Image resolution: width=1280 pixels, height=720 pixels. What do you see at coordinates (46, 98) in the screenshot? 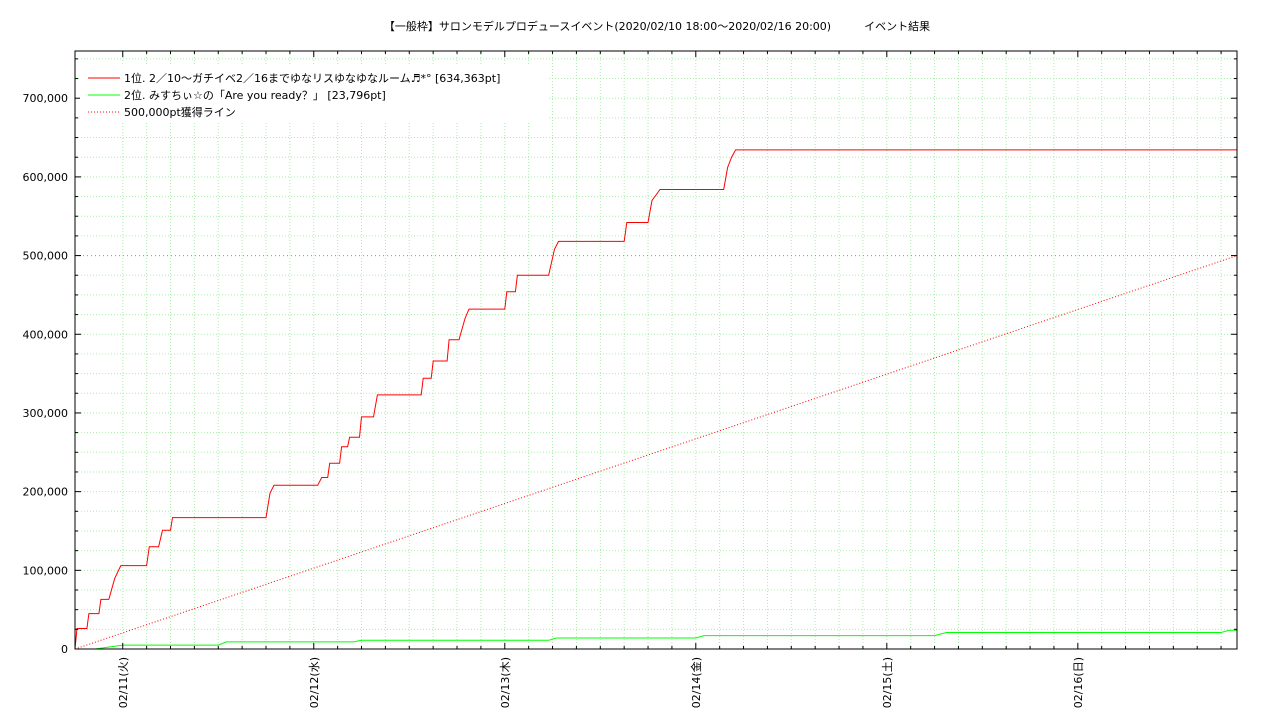
I see `y-tick-label: 700,000` at bounding box center [46, 98].